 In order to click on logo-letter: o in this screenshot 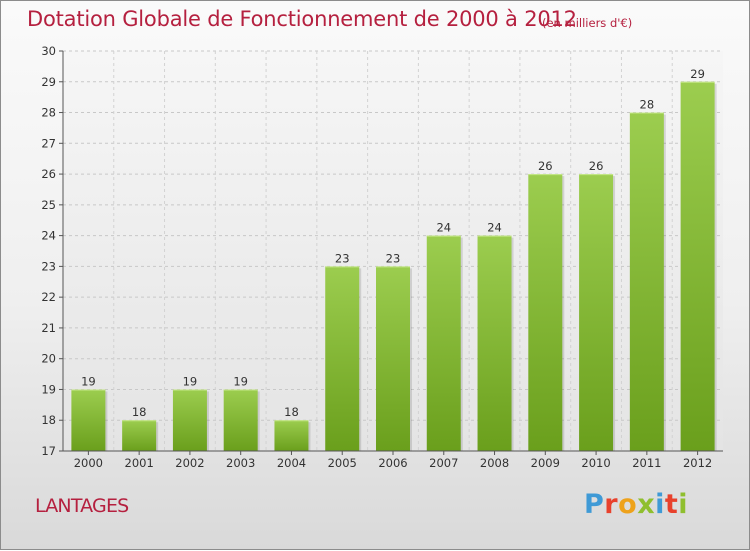, I will do `click(628, 504)`.